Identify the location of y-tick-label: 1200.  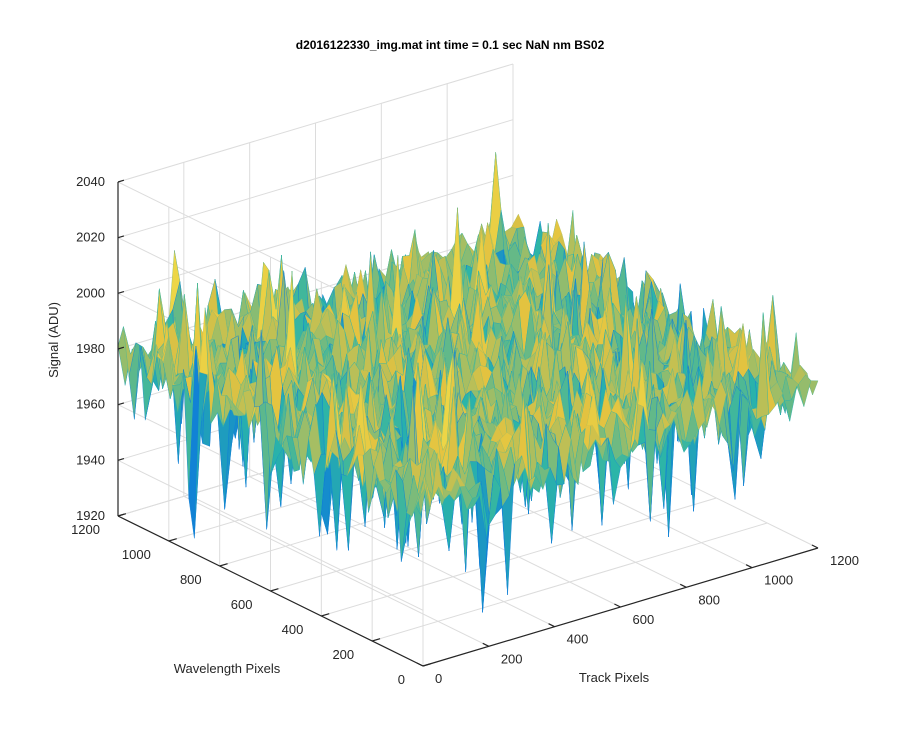
(85, 529).